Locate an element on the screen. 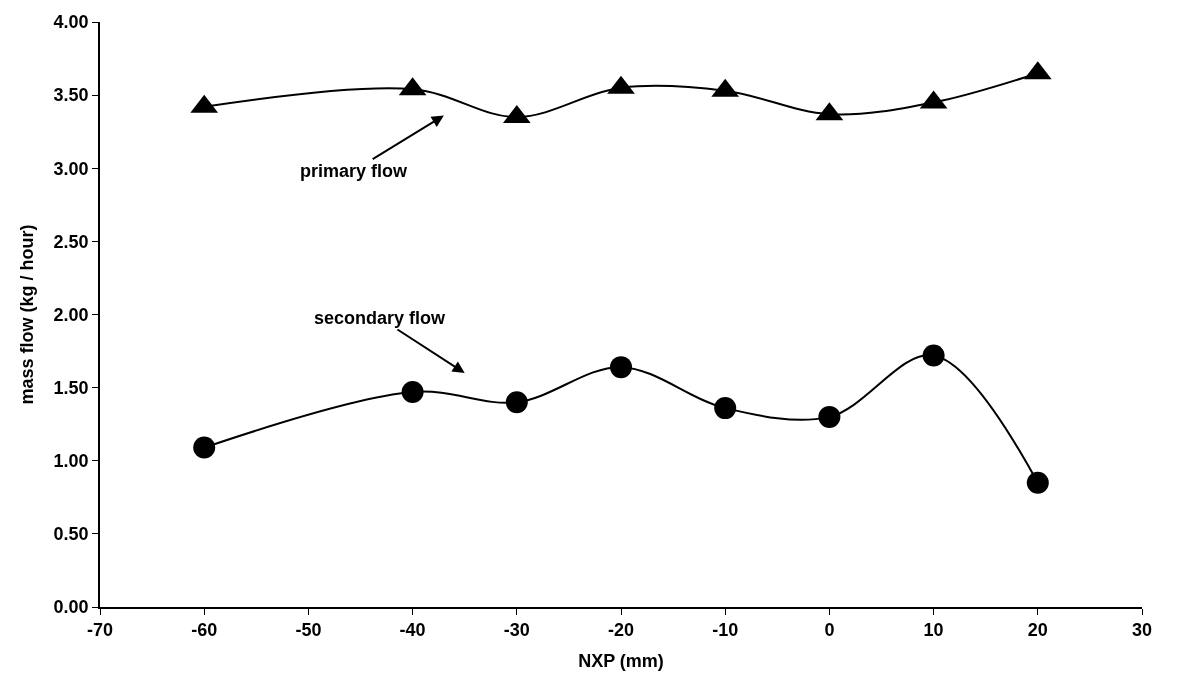 The width and height of the screenshot is (1202, 687). y-tick-label: 3.00 is located at coordinates (71, 168).